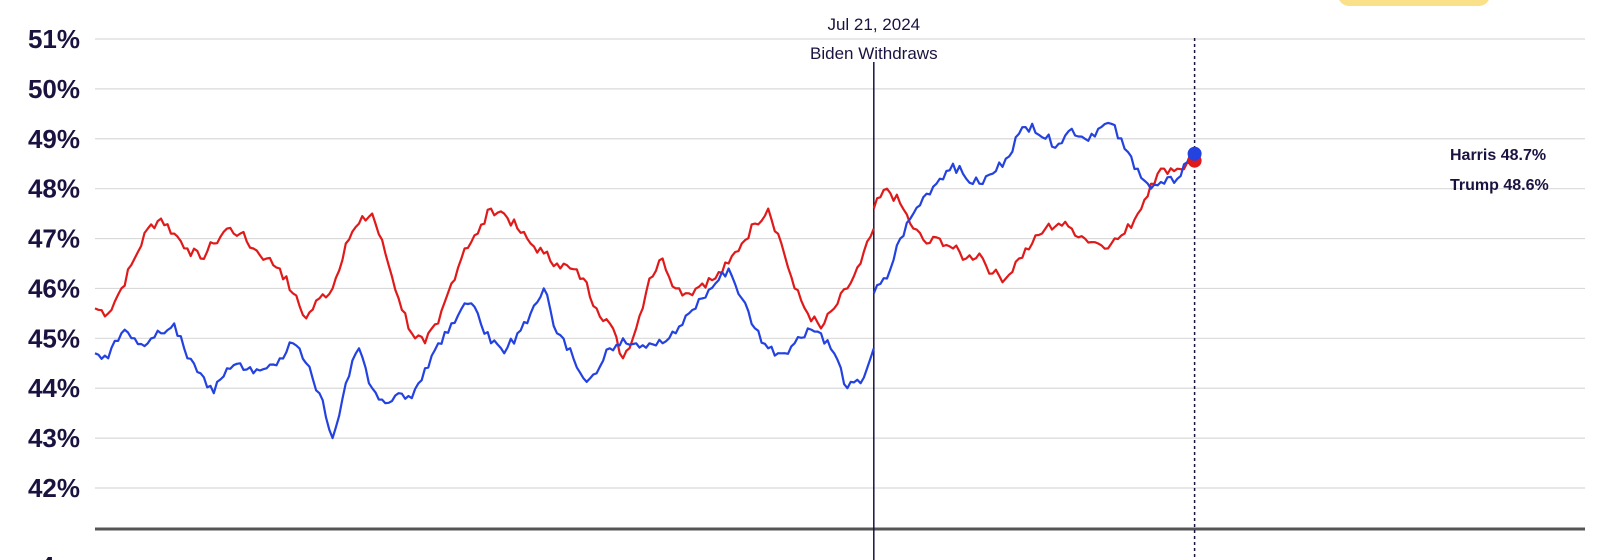 Image resolution: width=1600 pixels, height=560 pixels. I want to click on harris-end-label: Harris 48.7%, so click(1498, 155).